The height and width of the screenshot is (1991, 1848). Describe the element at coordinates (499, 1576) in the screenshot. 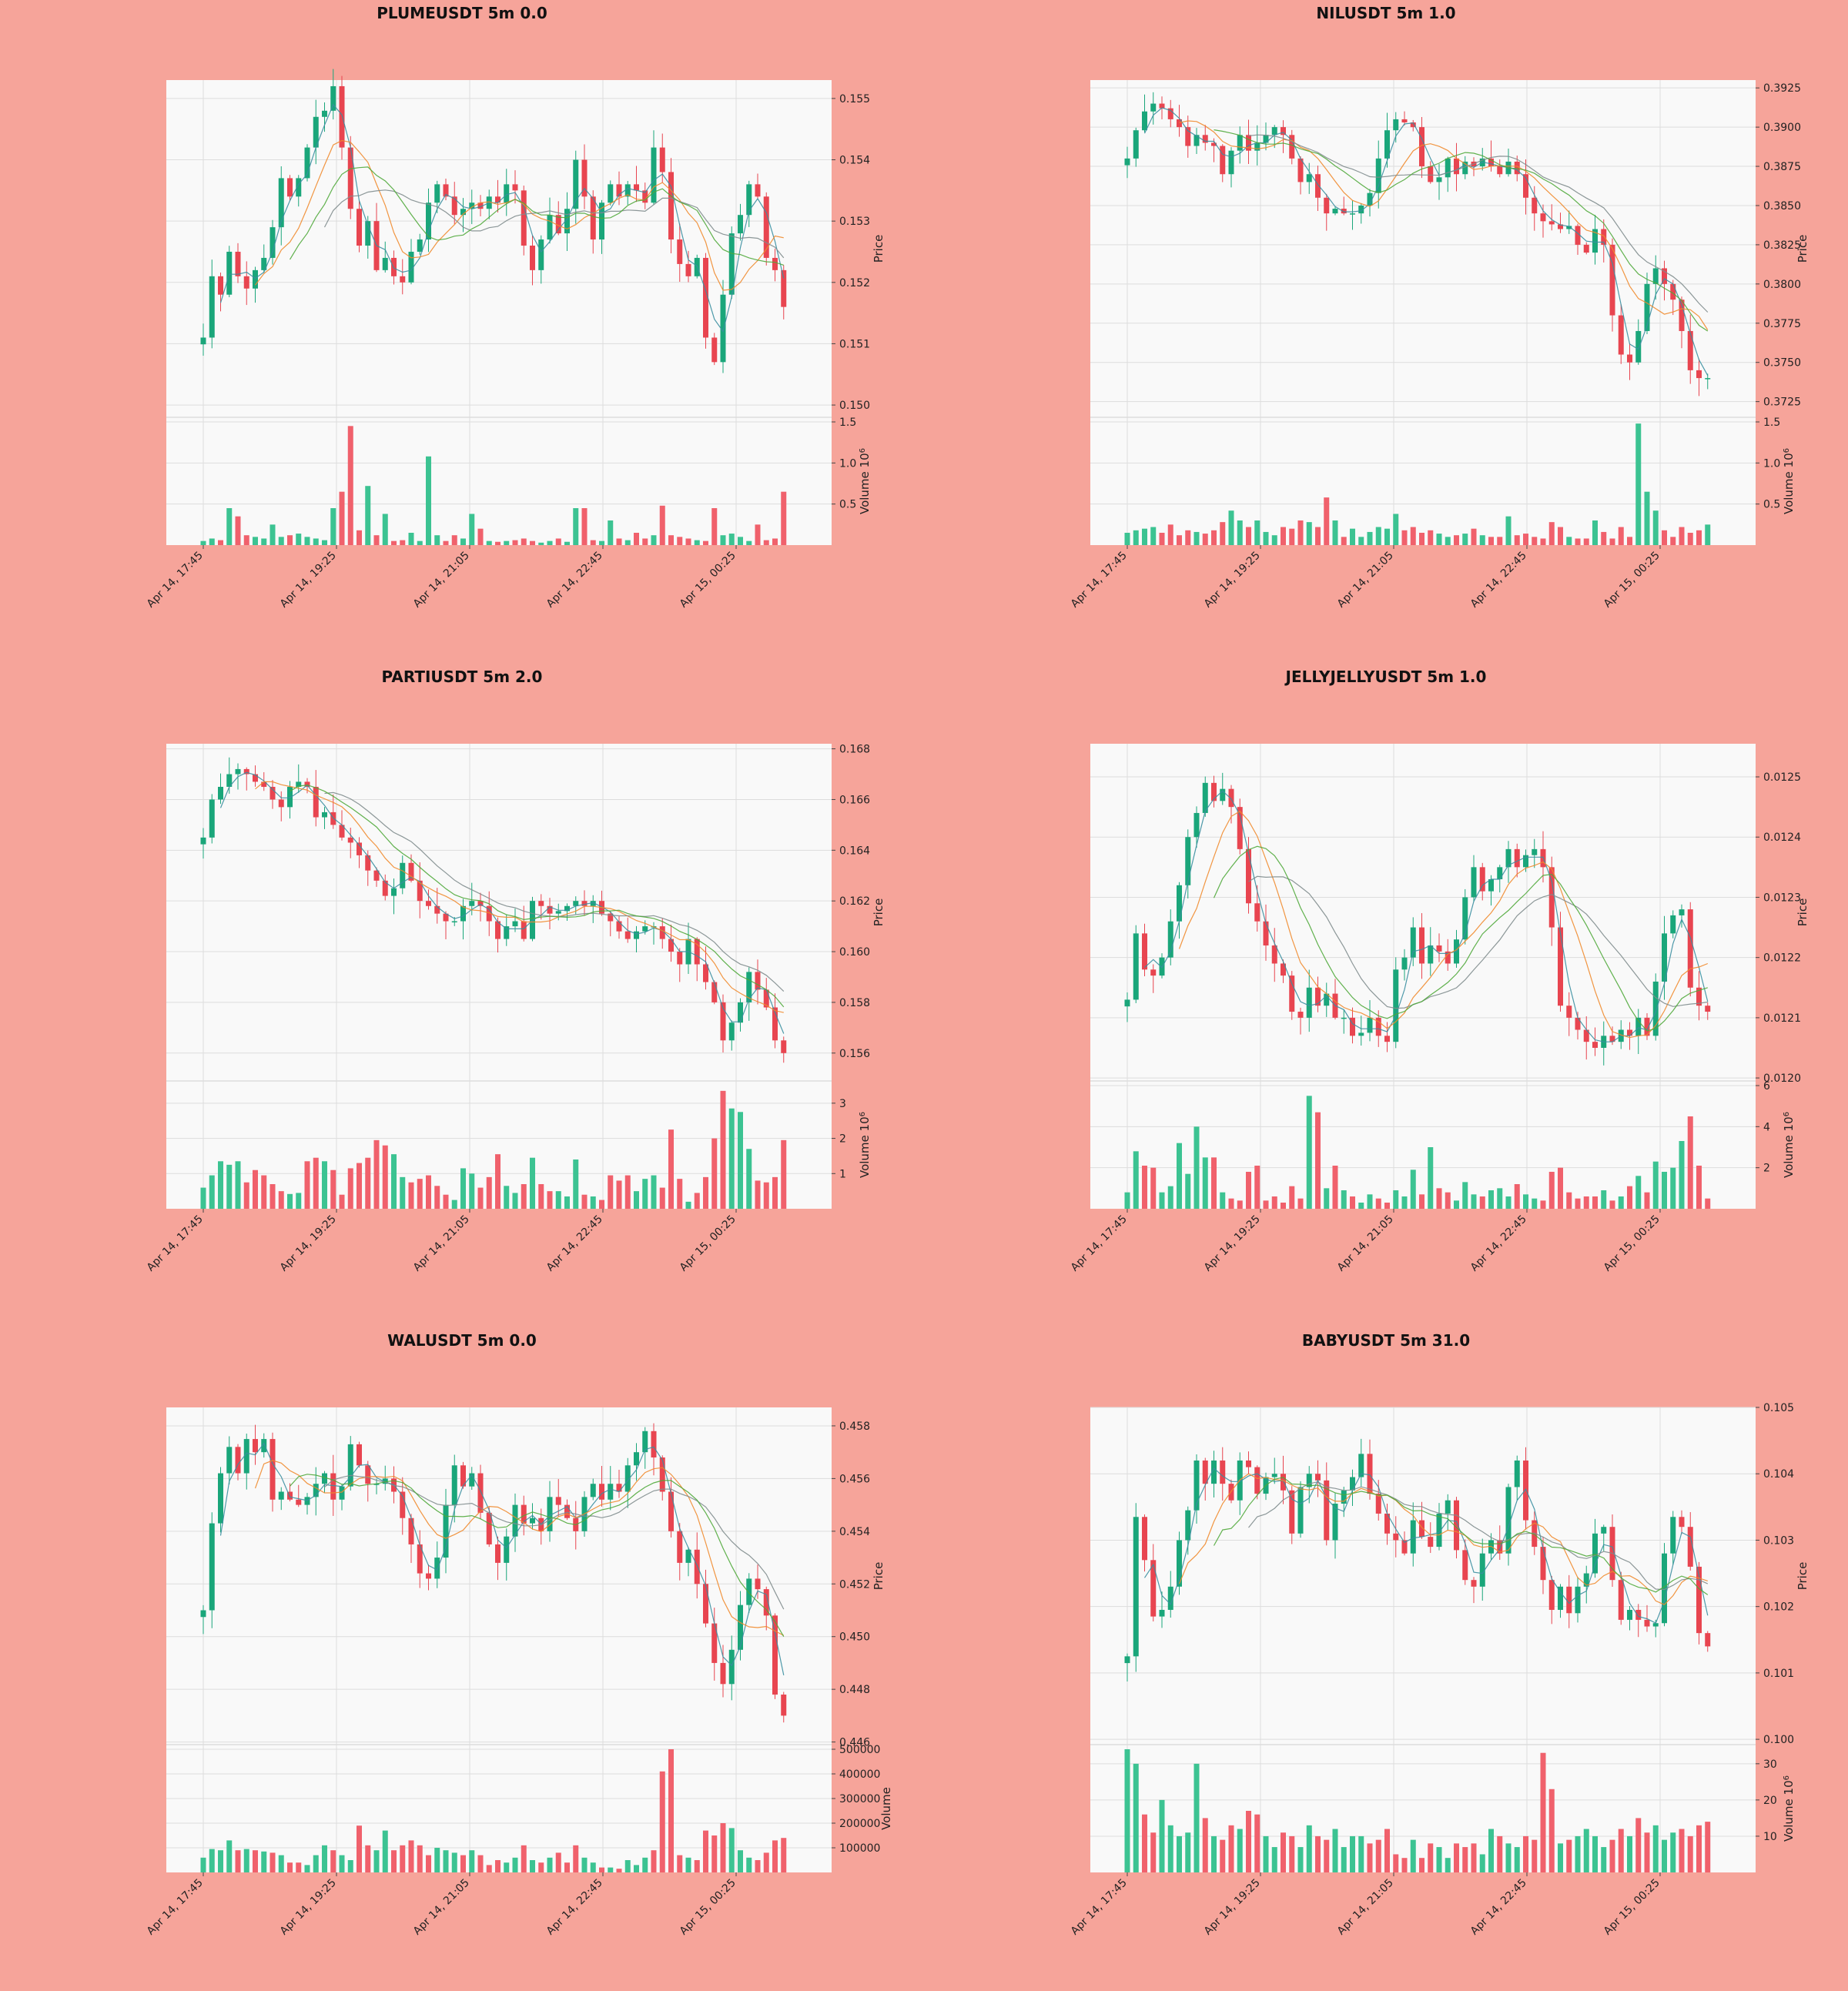

I see `price-pane` at that location.